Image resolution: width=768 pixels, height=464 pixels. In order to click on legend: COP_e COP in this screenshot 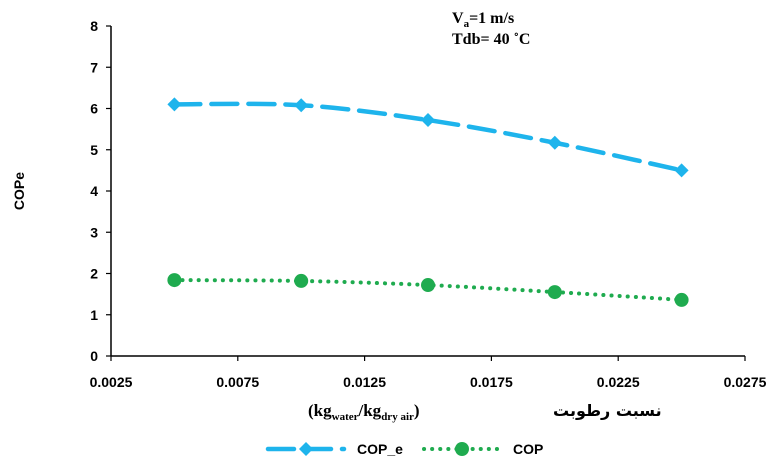, I will do `click(404, 449)`.